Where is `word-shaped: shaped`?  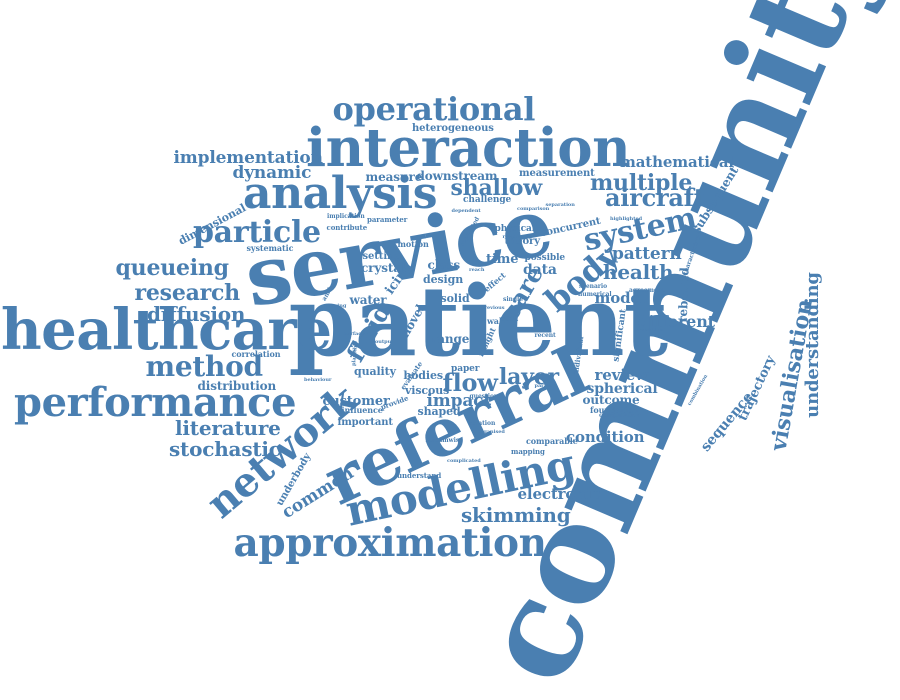
word-shaped: shaped is located at coordinates (439, 411).